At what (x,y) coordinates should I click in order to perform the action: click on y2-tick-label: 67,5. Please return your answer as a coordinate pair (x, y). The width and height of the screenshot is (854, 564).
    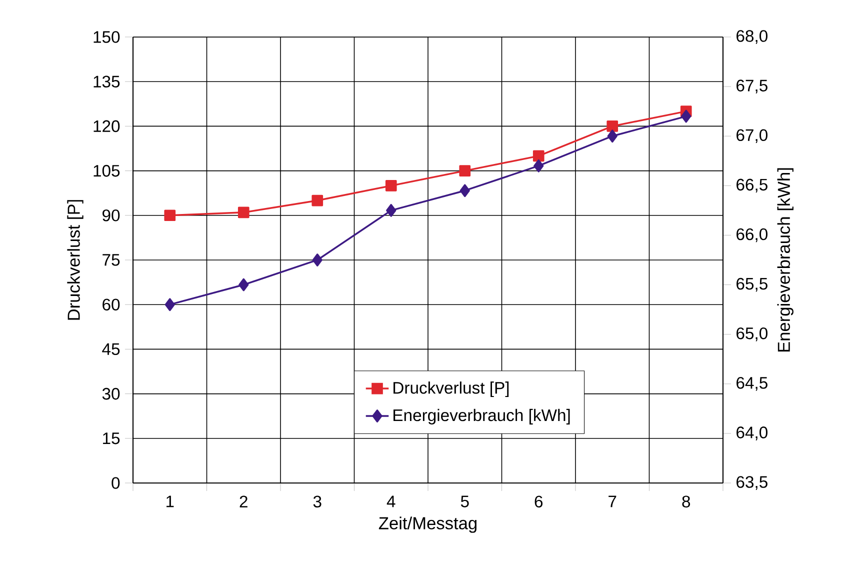
    Looking at the image, I should click on (752, 87).